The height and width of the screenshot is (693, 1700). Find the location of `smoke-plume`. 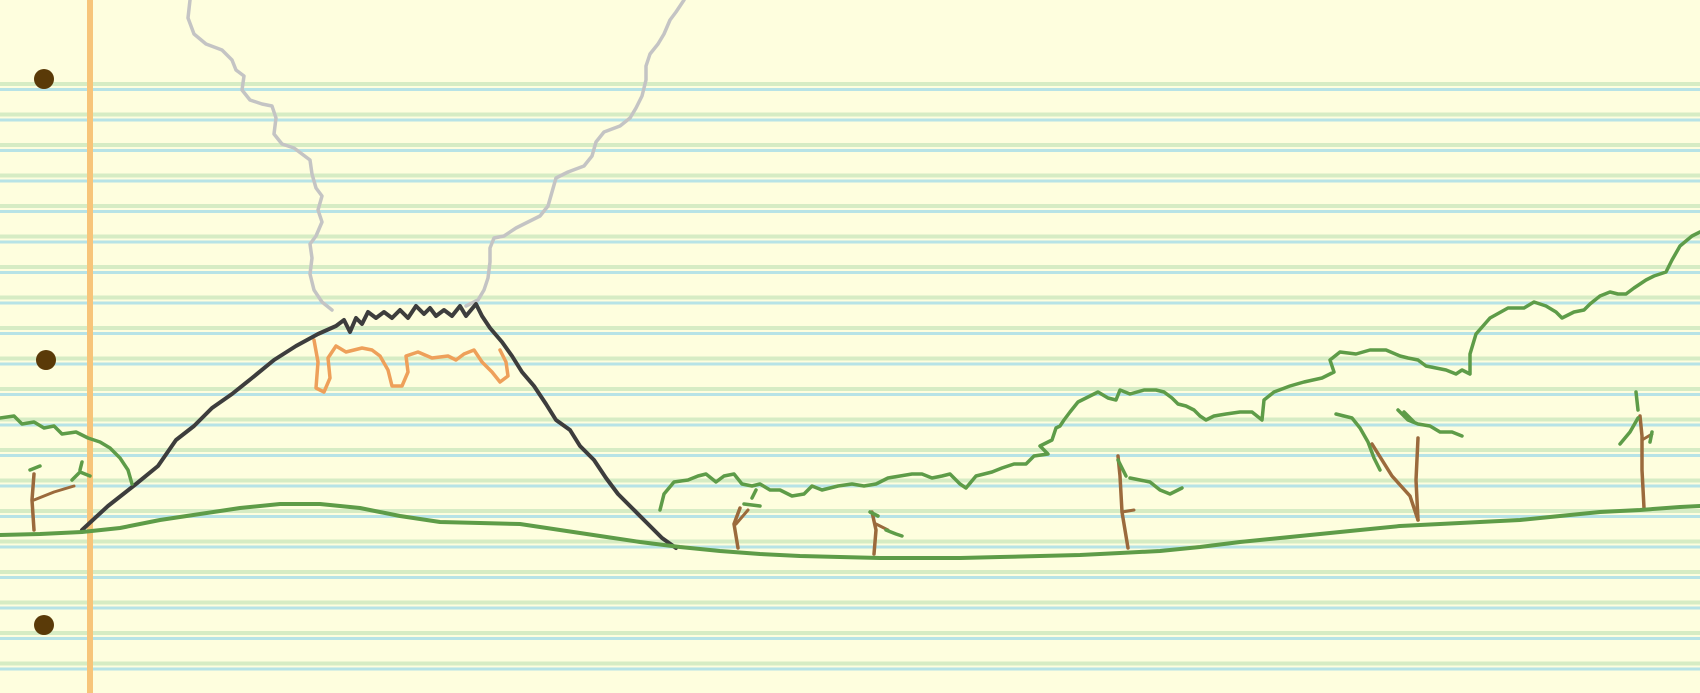

smoke-plume is located at coordinates (436, 156).